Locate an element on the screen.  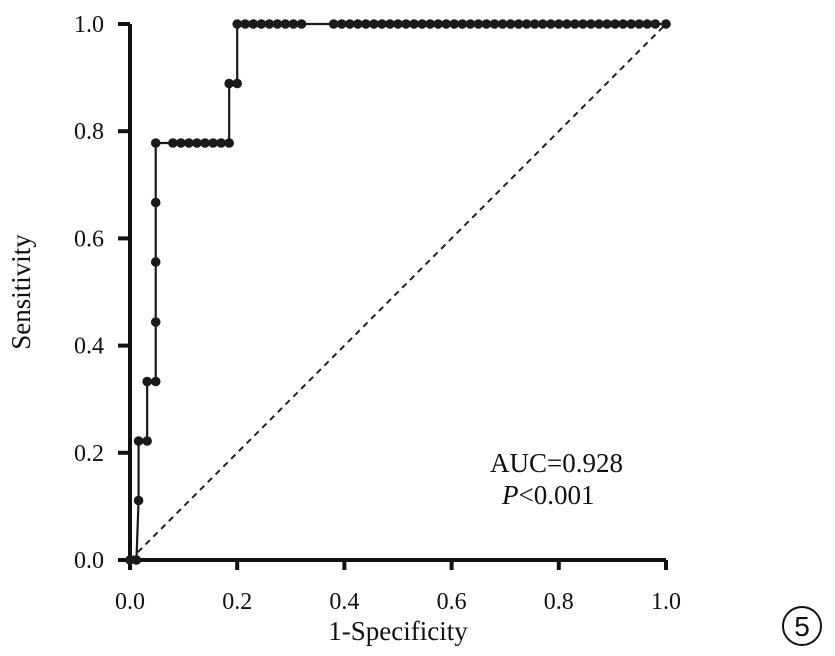
y-tick-label: 1.0 is located at coordinates (89, 25).